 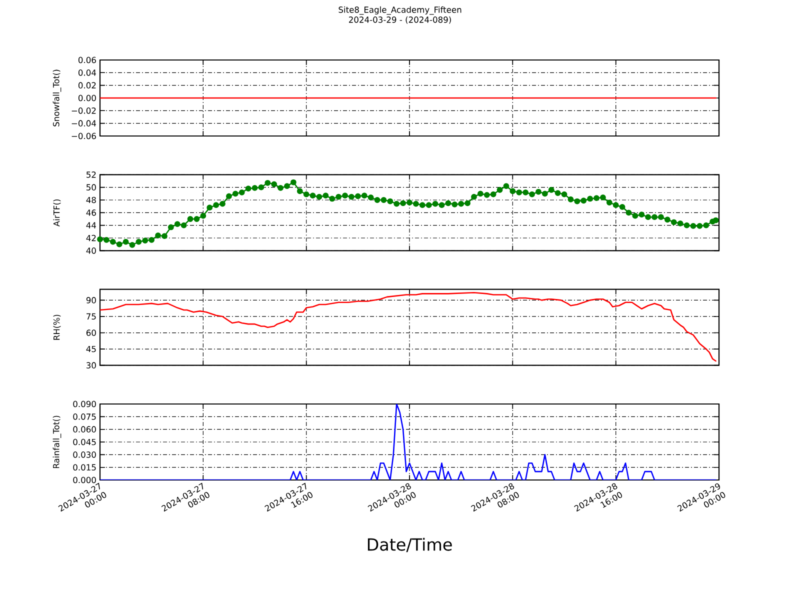 I want to click on y-tick-label: 0.090, so click(x=84, y=404).